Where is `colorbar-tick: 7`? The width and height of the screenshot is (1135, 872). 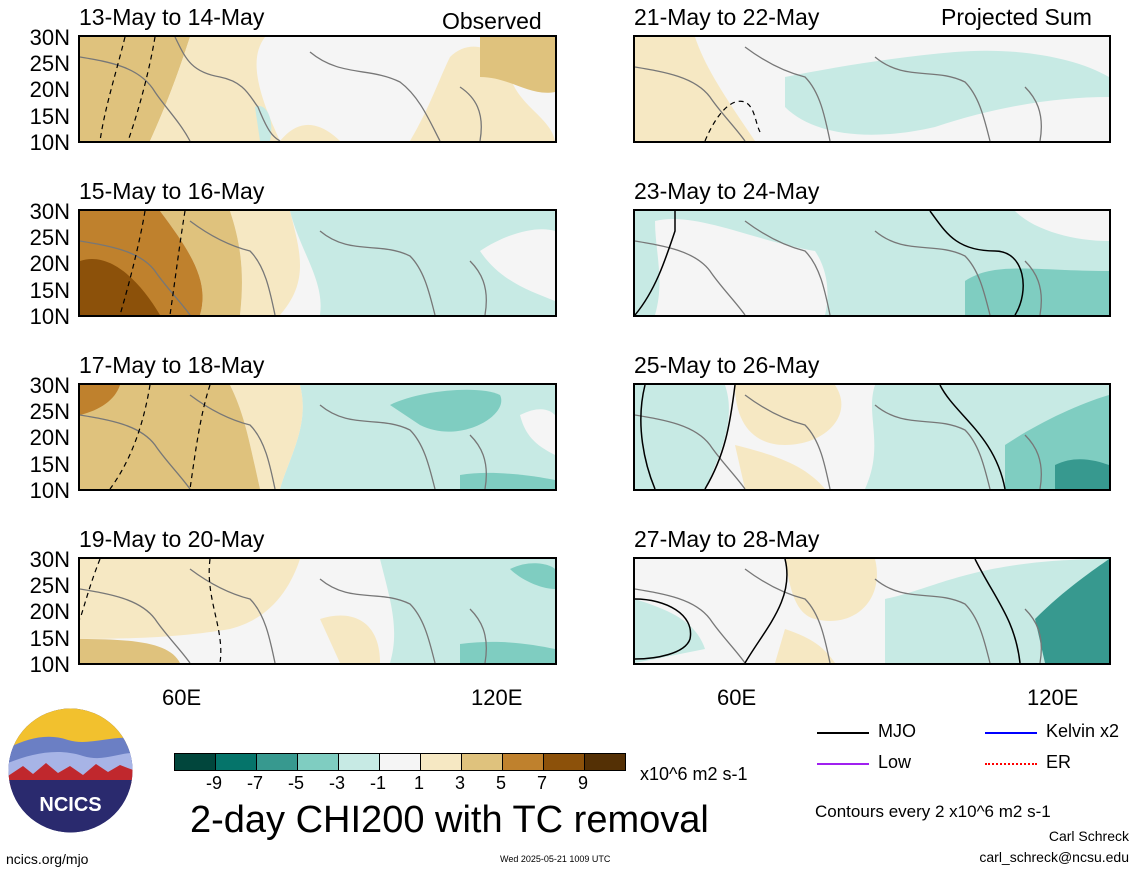 colorbar-tick: 7 is located at coordinates (541, 783).